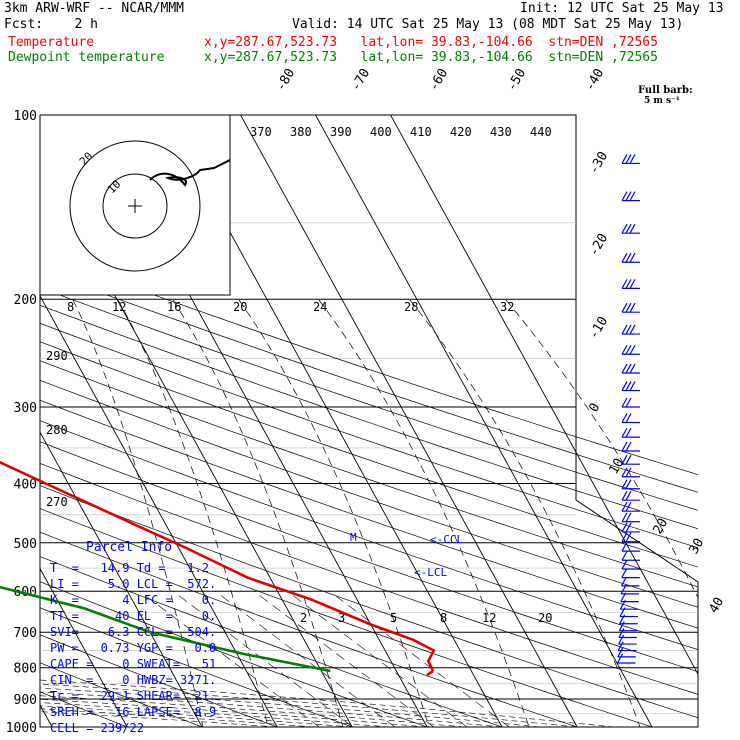 The height and width of the screenshot is (740, 740). What do you see at coordinates (133, 632) in the screenshot?
I see `parcel-info-row: SVI= 6.3 CCL = 504.` at bounding box center [133, 632].